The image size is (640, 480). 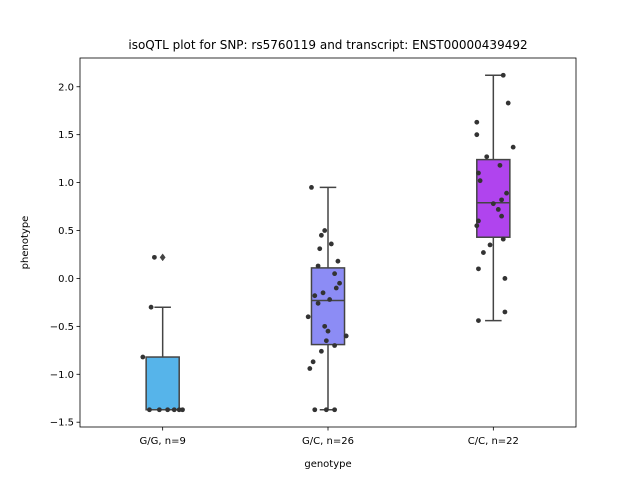 What do you see at coordinates (66, 279) in the screenshot?
I see `y-tick-label: 0.0` at bounding box center [66, 279].